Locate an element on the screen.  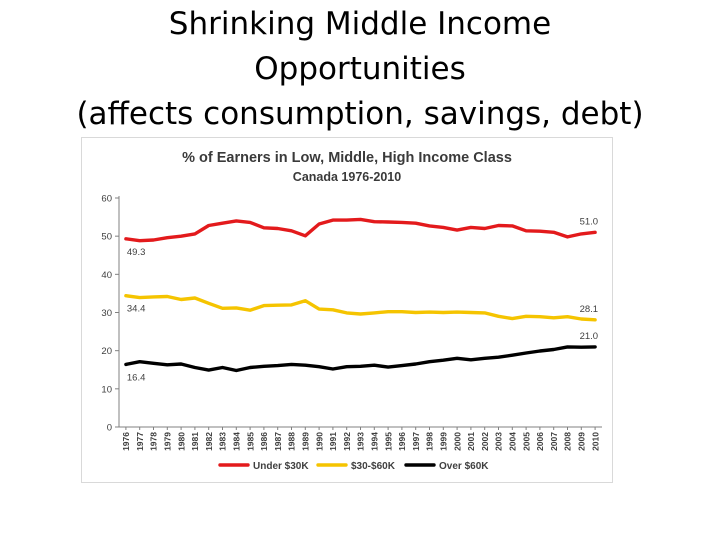
y-tick-label: 10 is located at coordinates (106, 389).